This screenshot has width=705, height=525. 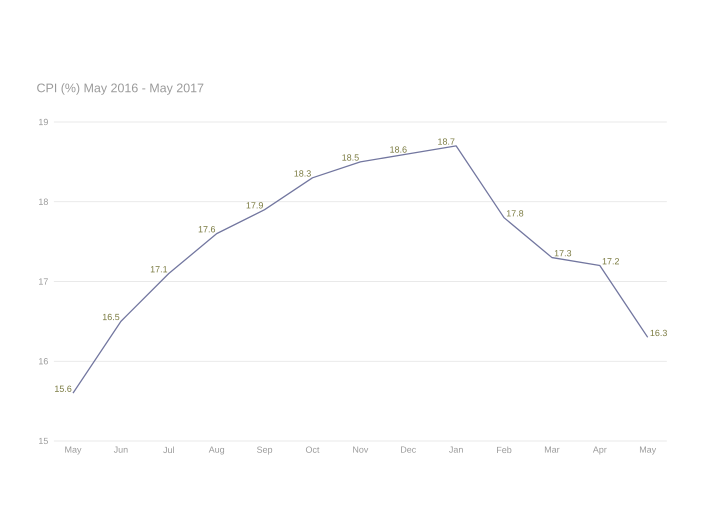 I want to click on y-tick-label: 19, so click(x=43, y=122).